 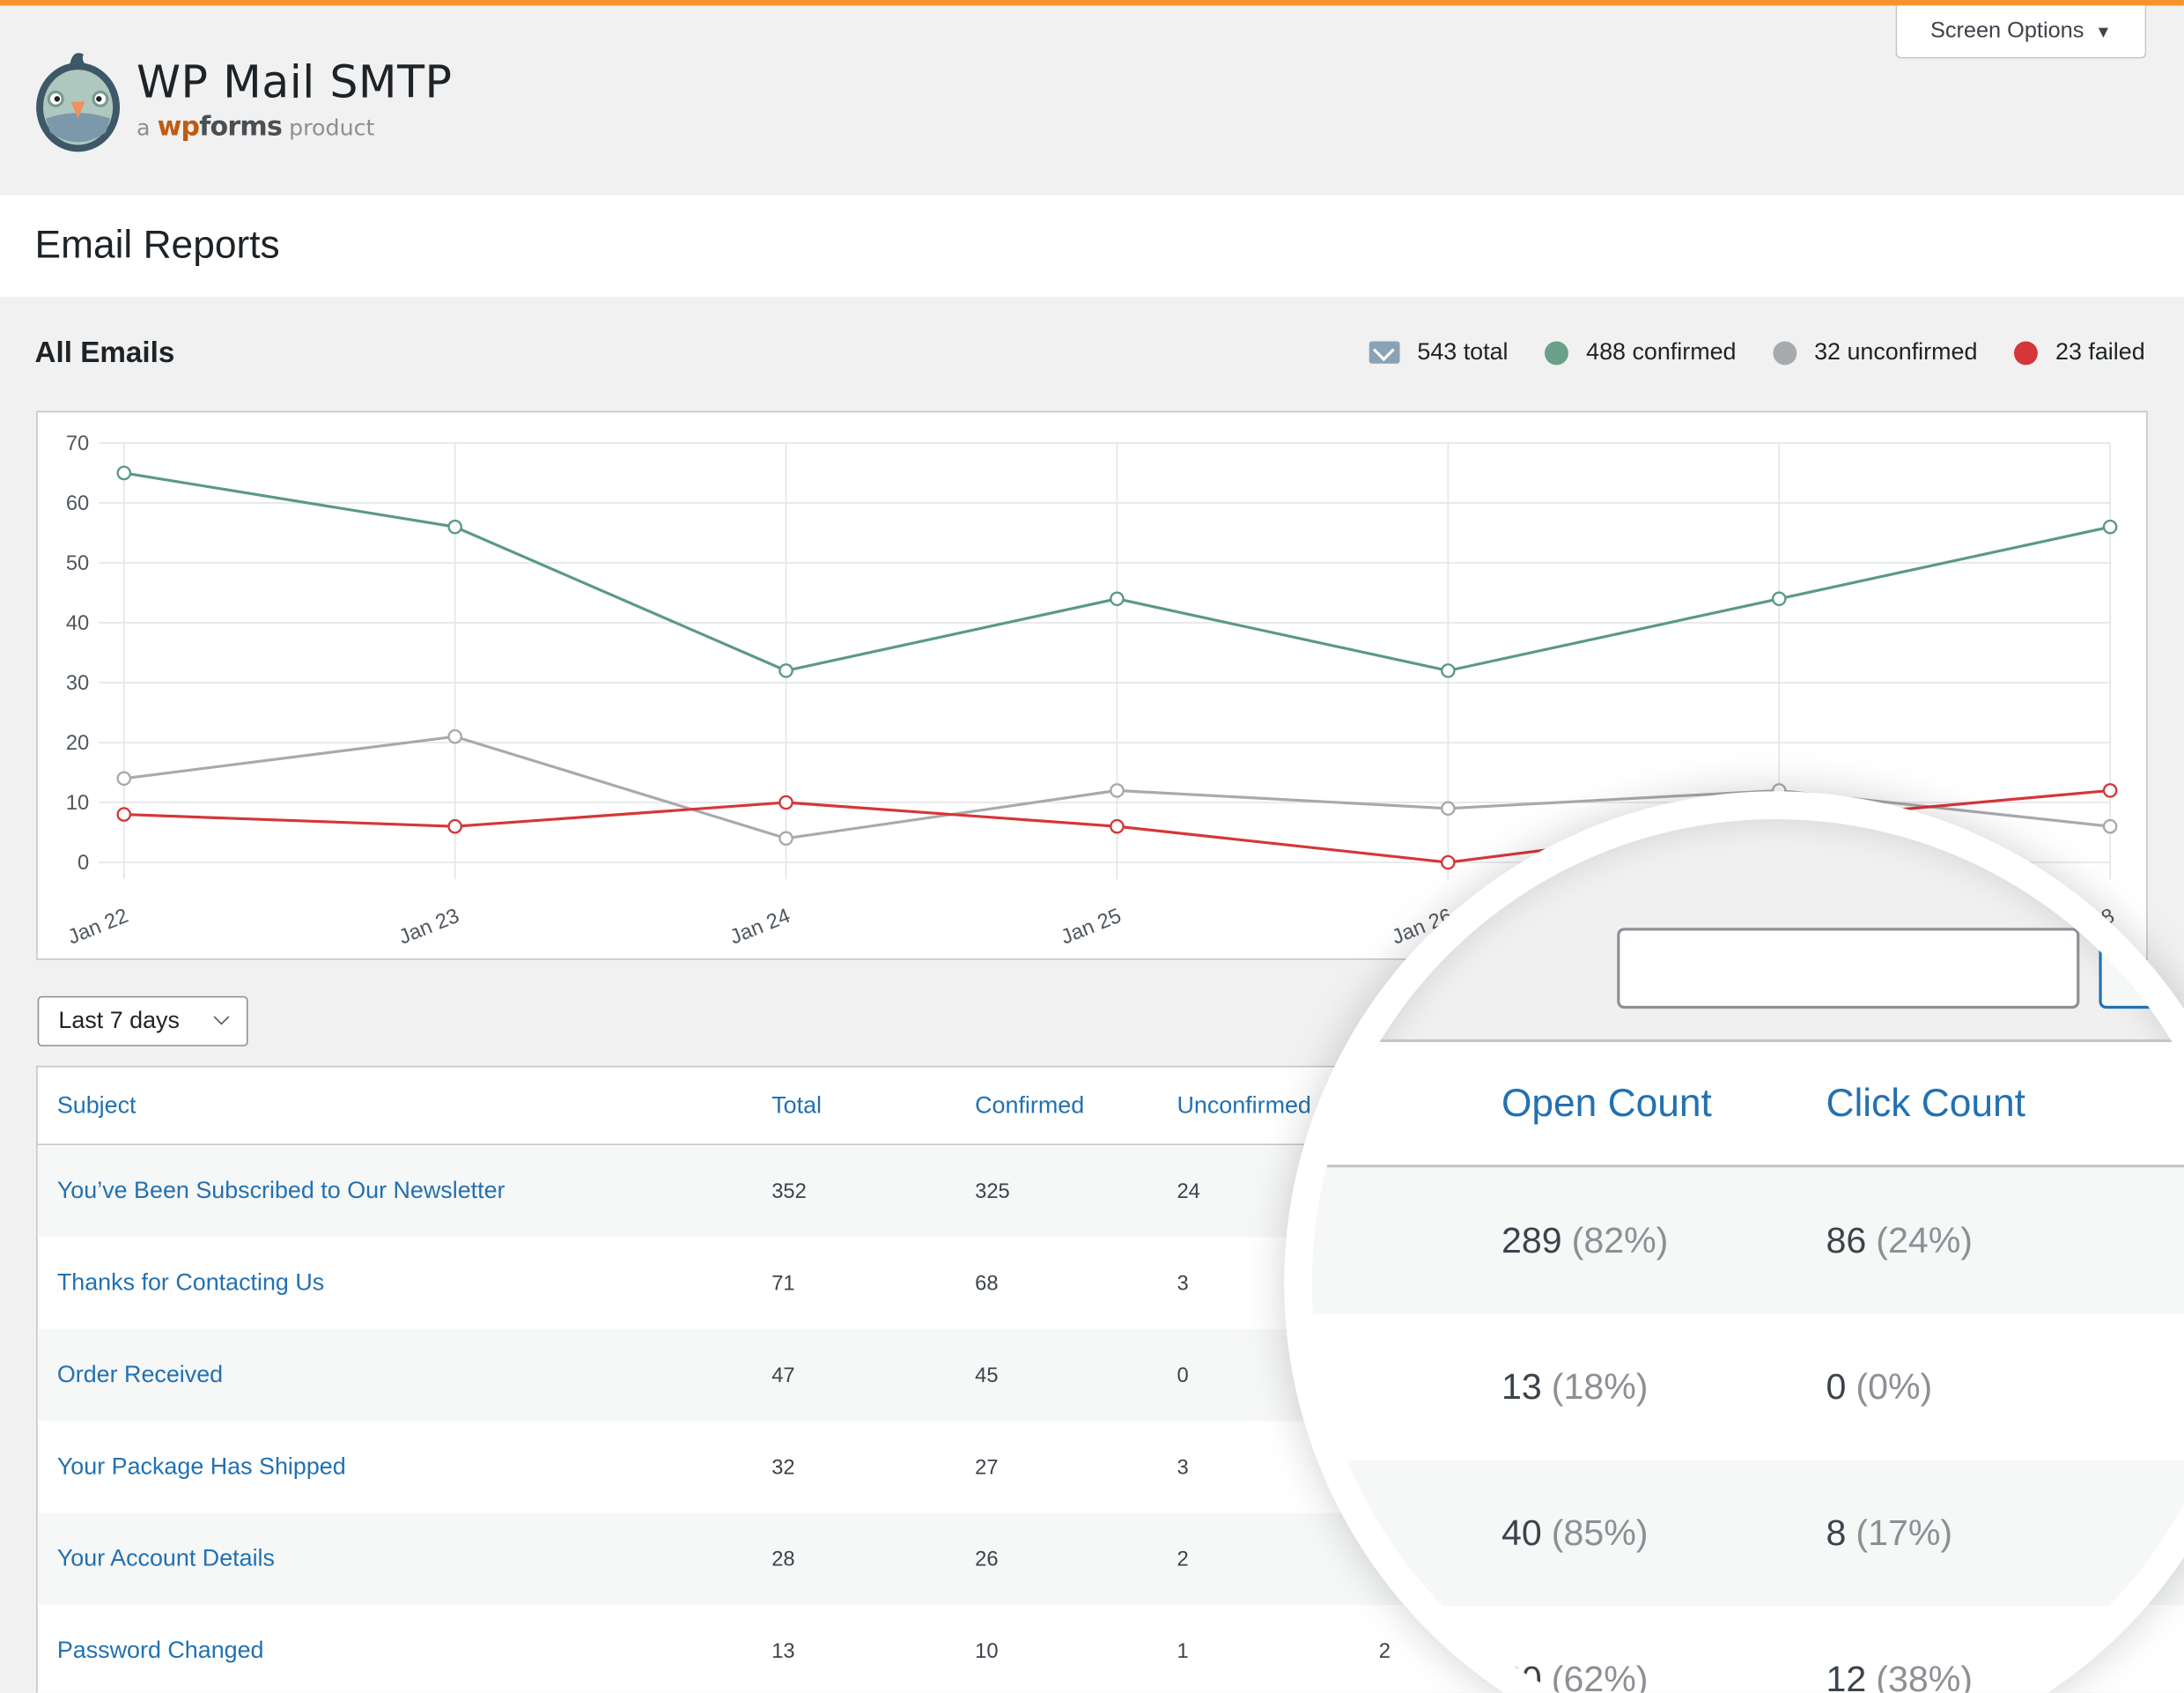 I want to click on open-count-cell: 20 (62%), so click(x=1575, y=1650).